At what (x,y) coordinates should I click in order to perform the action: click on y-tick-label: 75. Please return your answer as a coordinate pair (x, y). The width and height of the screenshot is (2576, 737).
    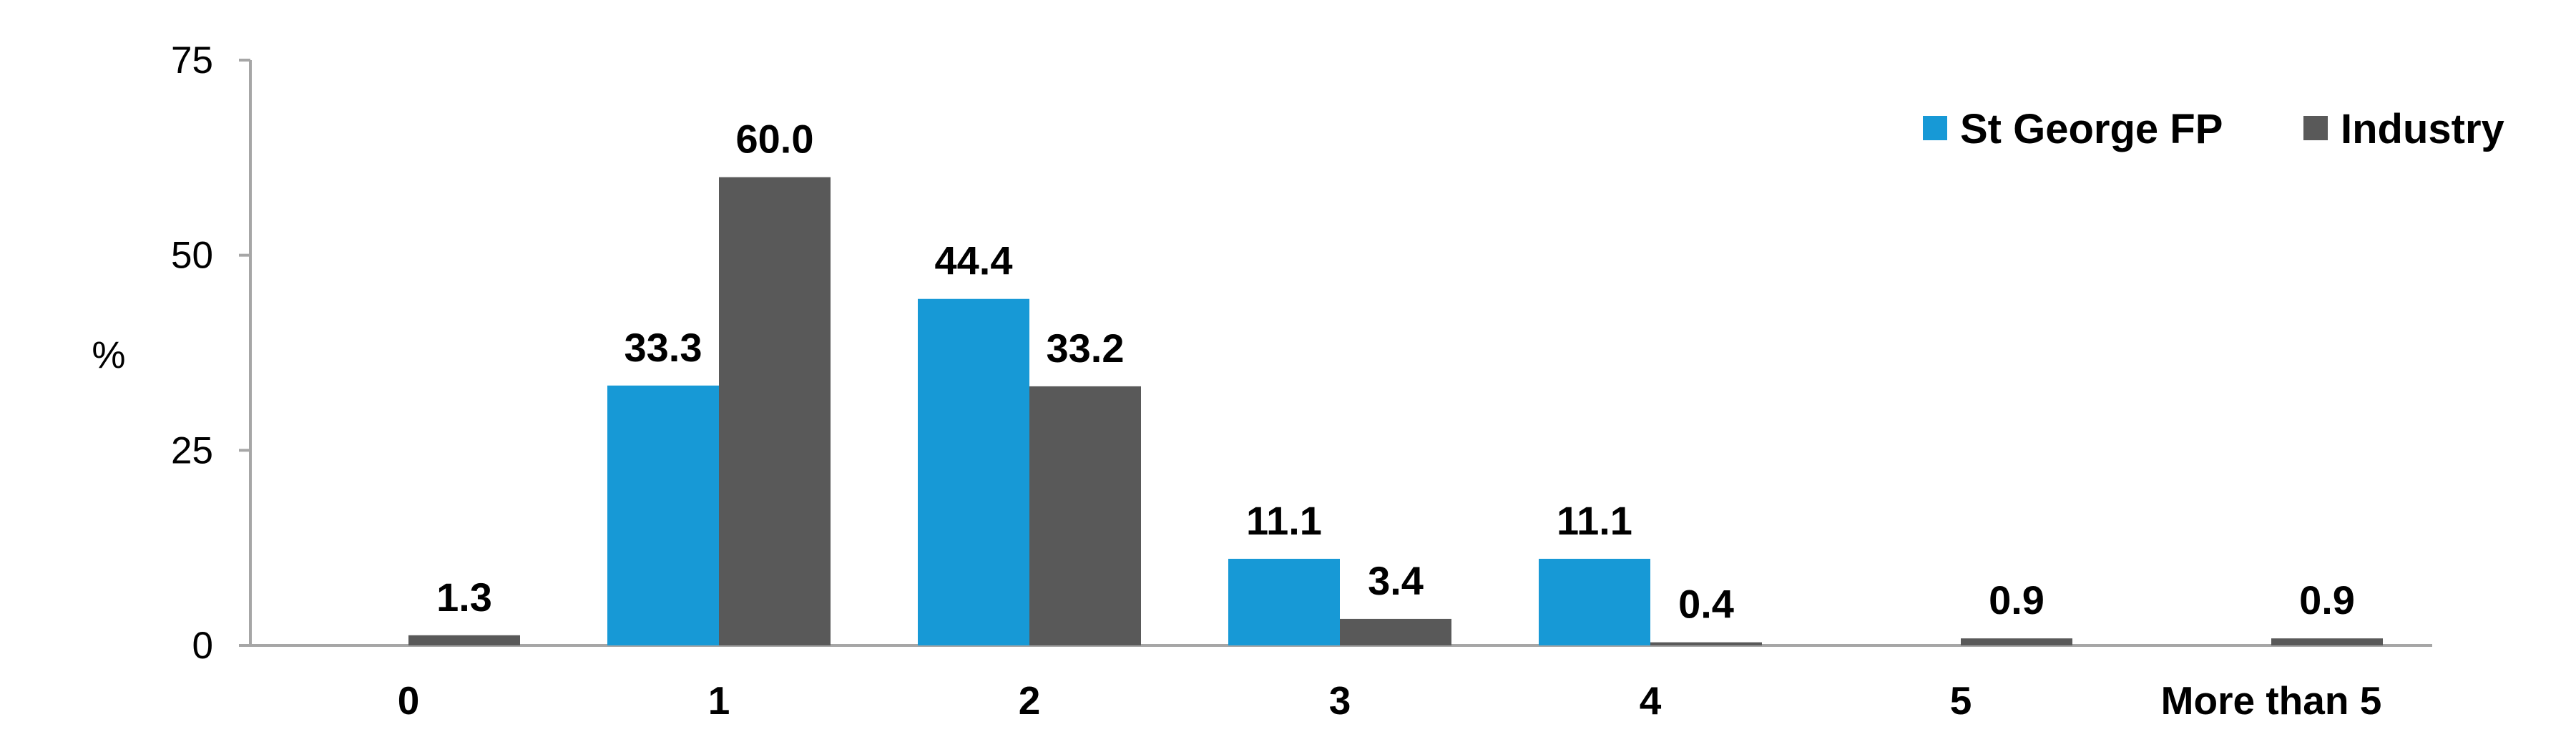
    Looking at the image, I should click on (192, 60).